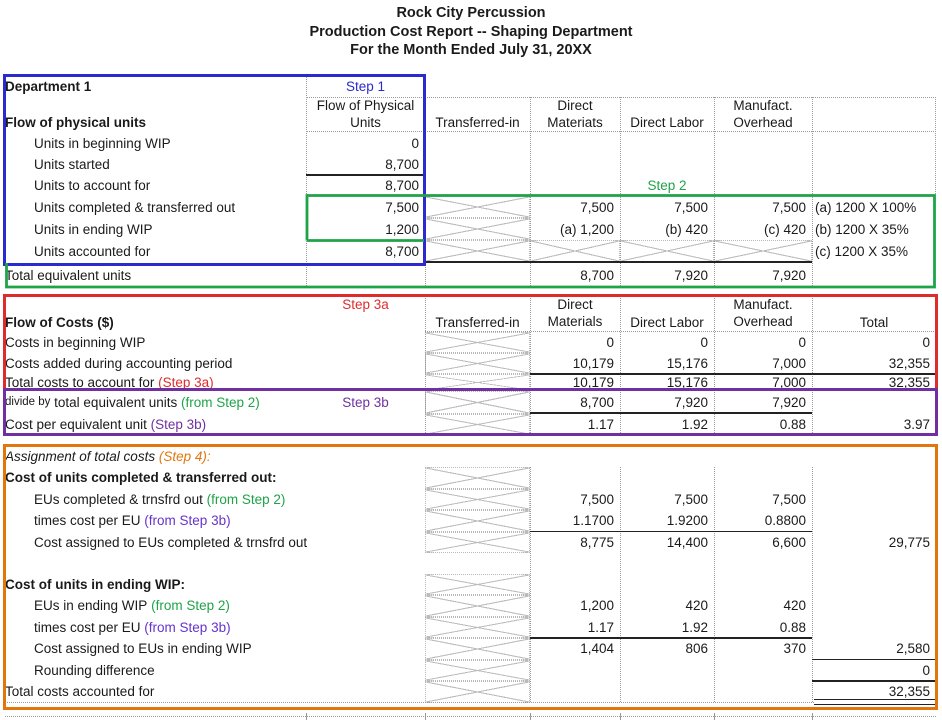 The width and height of the screenshot is (942, 720). What do you see at coordinates (687, 521) in the screenshot?
I see `value-dl: 1.9200` at bounding box center [687, 521].